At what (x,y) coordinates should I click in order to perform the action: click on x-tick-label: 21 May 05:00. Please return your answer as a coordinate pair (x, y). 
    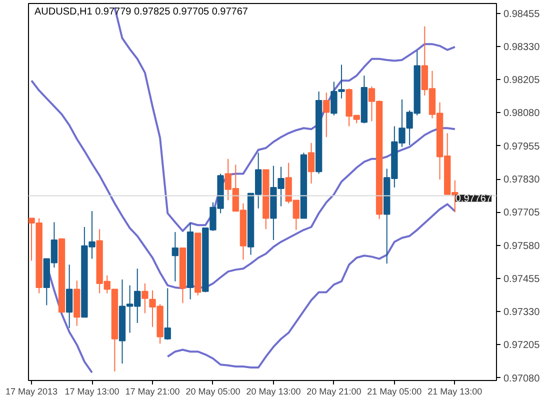
    Looking at the image, I should click on (394, 391).